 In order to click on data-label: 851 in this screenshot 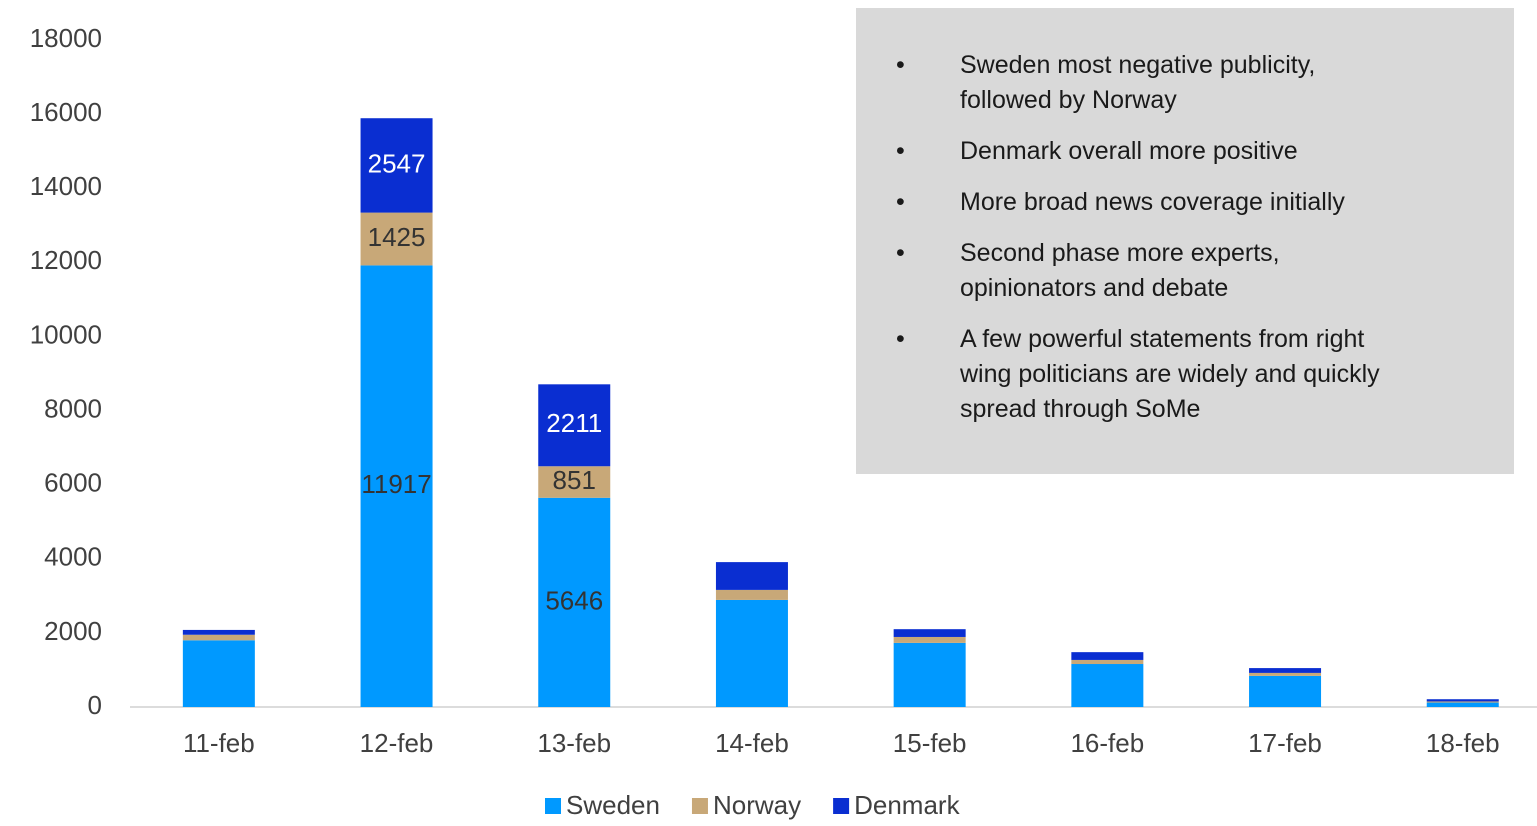, I will do `click(574, 480)`.